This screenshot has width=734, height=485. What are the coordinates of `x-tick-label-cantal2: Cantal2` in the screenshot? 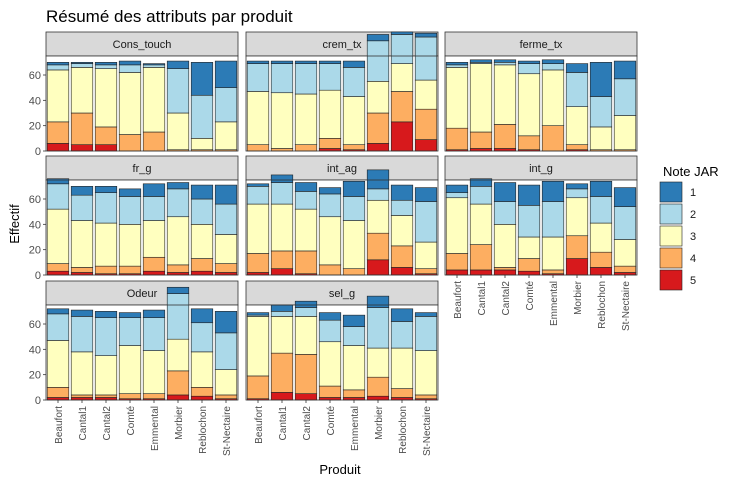 It's located at (307, 423).